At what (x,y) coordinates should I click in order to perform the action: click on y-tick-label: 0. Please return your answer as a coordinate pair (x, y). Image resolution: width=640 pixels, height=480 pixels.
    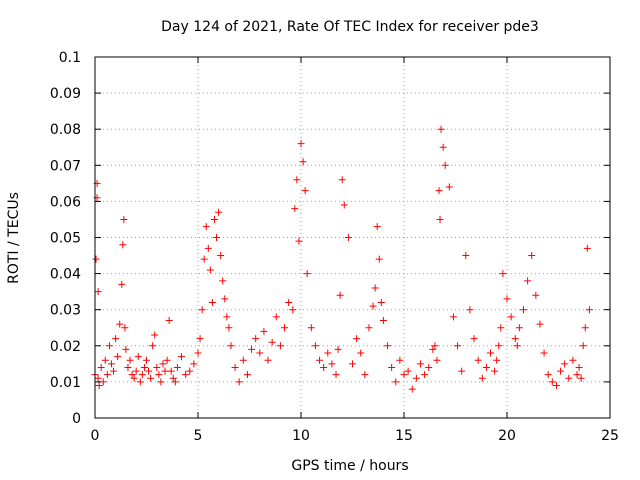
    Looking at the image, I should click on (76, 419).